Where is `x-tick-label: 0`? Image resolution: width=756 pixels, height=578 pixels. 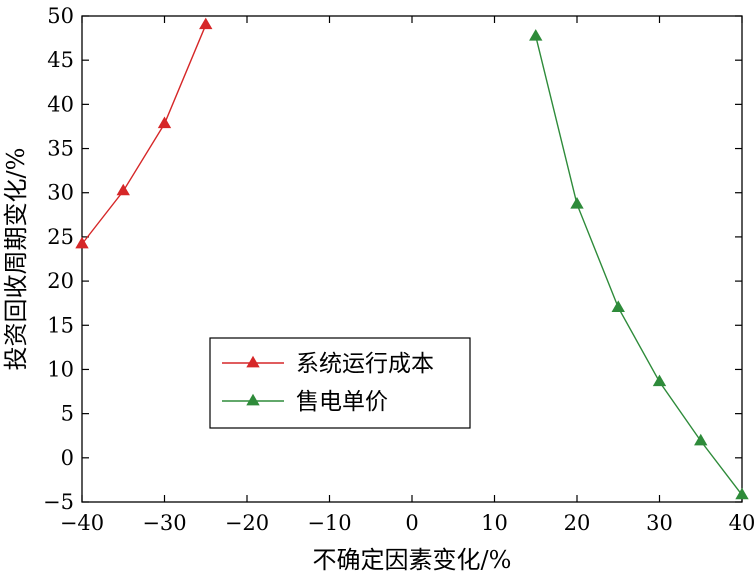
x-tick-label: 0 is located at coordinates (411, 523).